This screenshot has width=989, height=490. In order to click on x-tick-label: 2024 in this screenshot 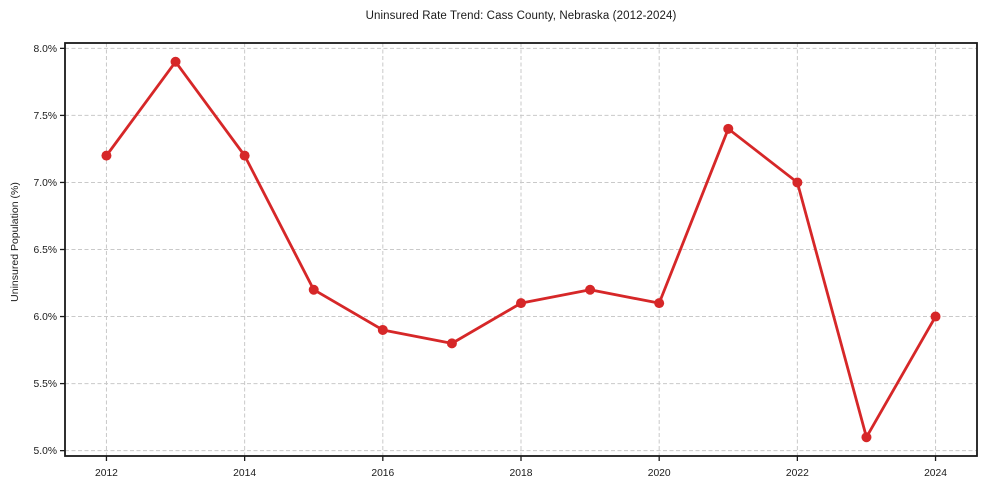, I will do `click(935, 473)`.